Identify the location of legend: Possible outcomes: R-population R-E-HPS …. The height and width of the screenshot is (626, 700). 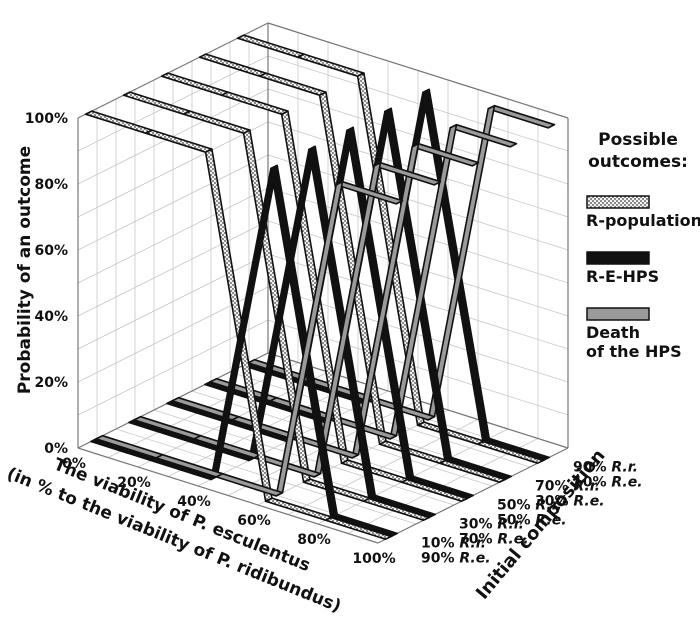
(643, 245).